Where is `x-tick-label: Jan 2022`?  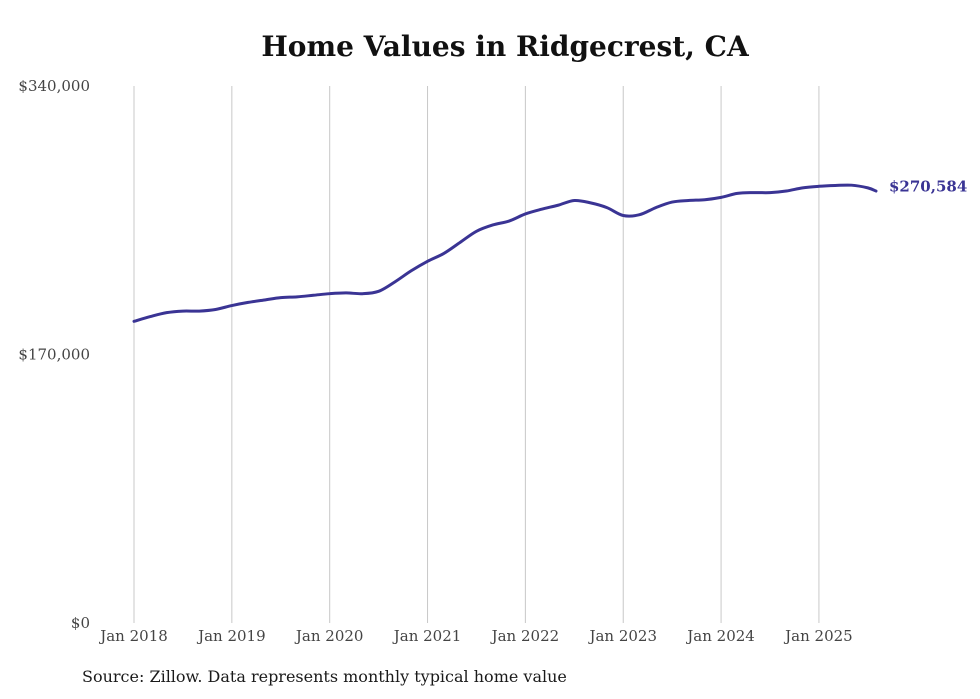 x-tick-label: Jan 2022 is located at coordinates (525, 636).